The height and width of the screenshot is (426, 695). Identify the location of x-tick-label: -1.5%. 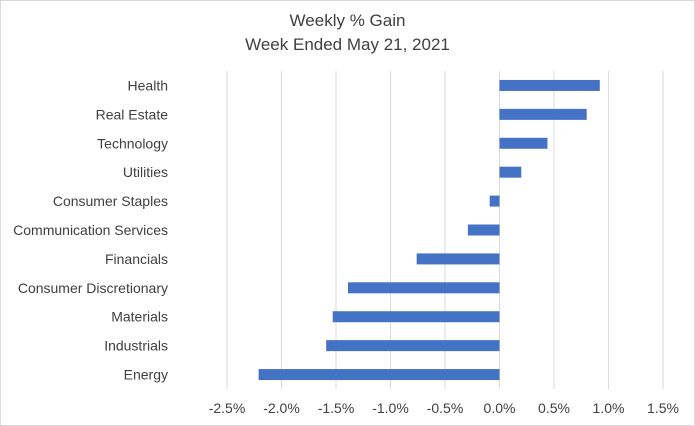
(336, 408).